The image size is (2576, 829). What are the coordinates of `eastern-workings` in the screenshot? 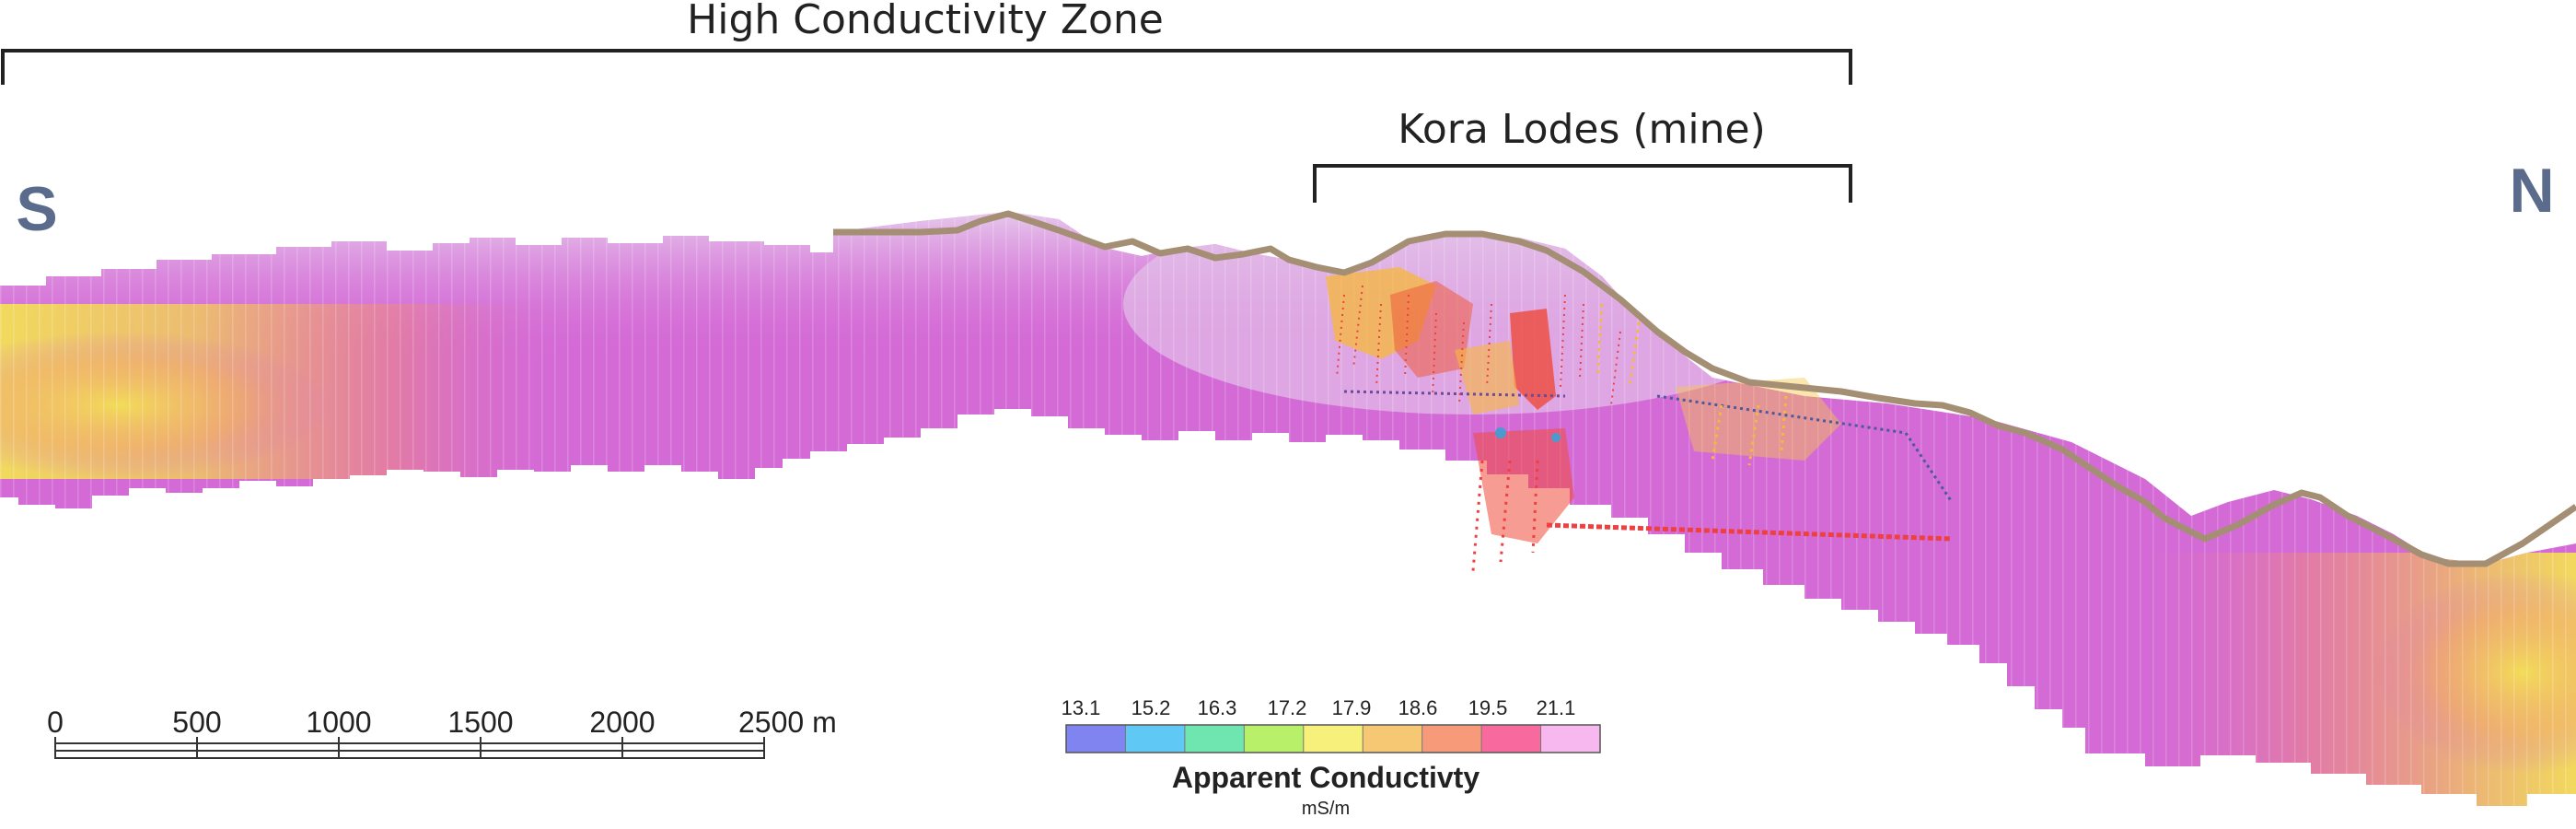 It's located at (1758, 419).